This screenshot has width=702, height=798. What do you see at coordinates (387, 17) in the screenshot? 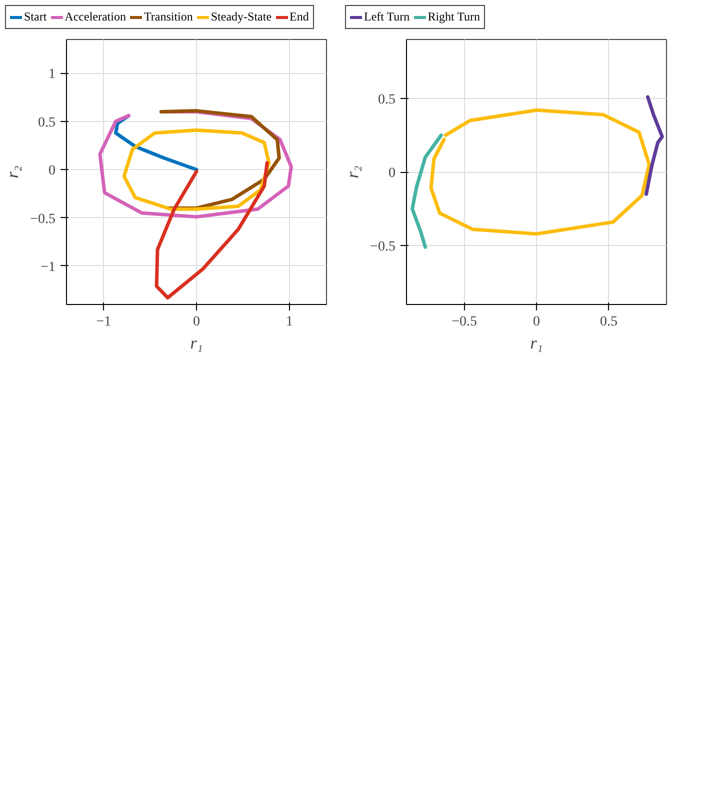
I see `legend-label: Left Turn` at bounding box center [387, 17].